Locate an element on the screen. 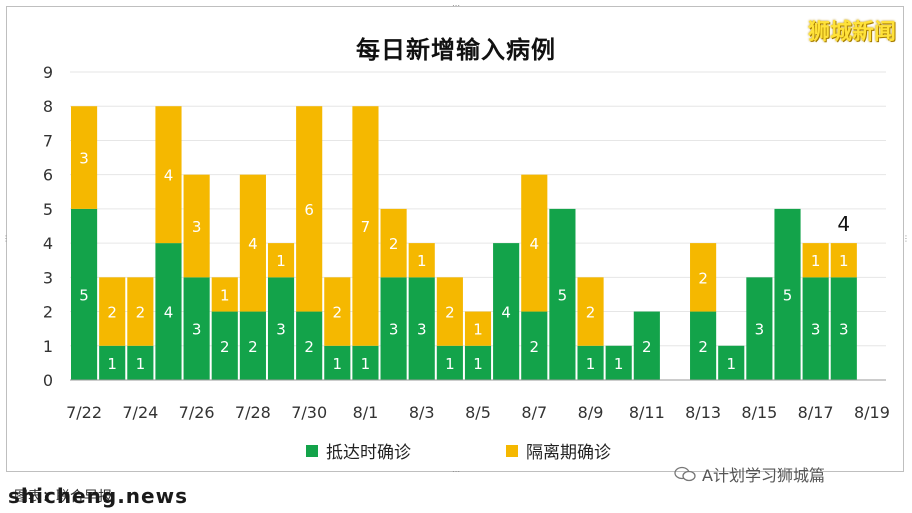 The width and height of the screenshot is (912, 513). x-tick-label: 8/13 is located at coordinates (703, 412).